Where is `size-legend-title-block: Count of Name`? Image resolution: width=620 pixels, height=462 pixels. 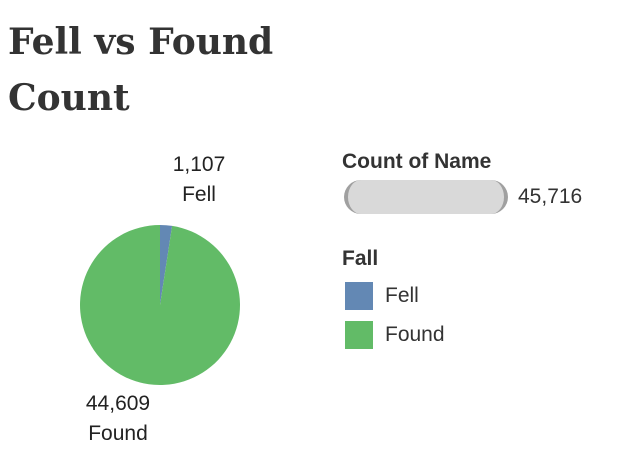
size-legend-title-block: Count of Name is located at coordinates (416, 162).